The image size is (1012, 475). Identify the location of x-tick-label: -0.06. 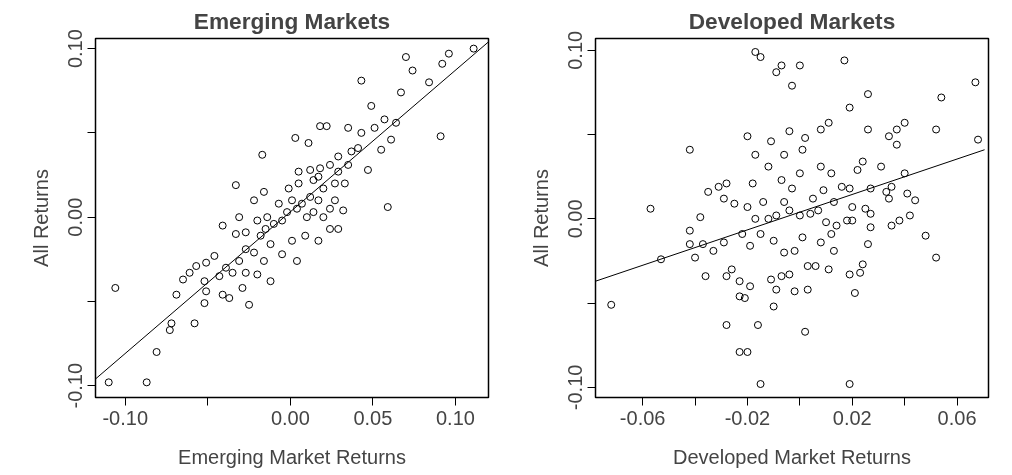
(642, 417).